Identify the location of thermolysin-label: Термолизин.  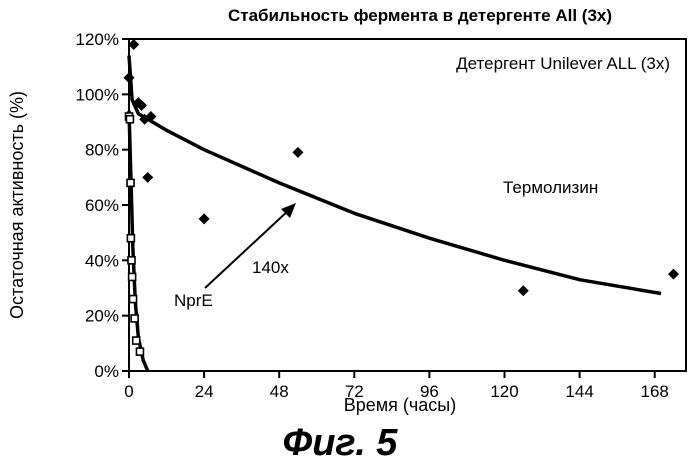
(550, 187).